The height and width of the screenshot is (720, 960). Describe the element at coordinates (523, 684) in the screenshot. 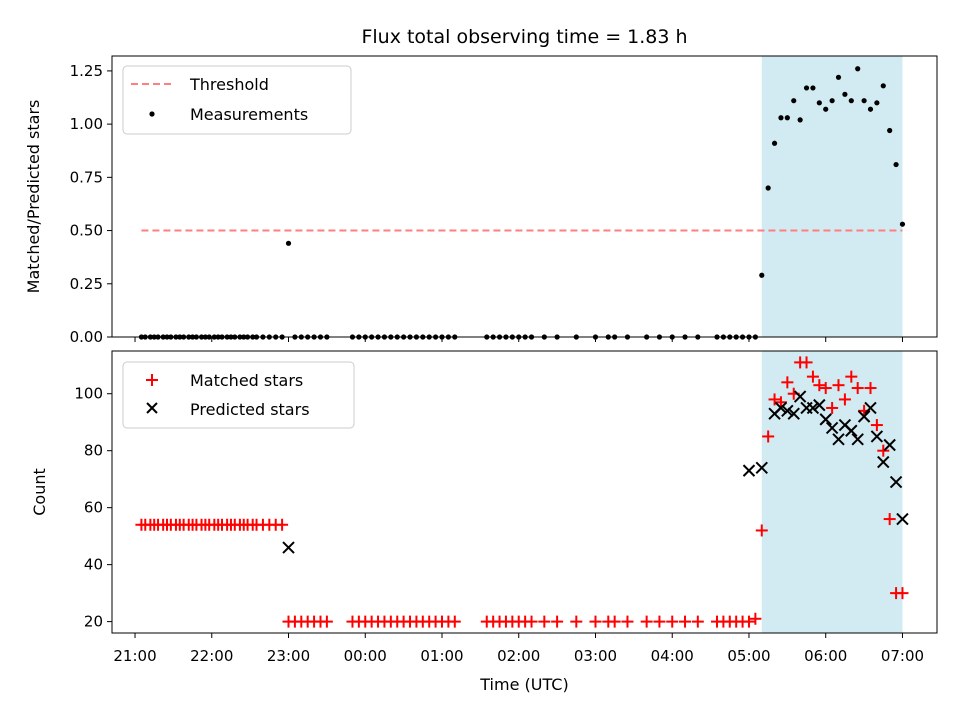

I see `x-axis-label: Time (UTC)` at that location.